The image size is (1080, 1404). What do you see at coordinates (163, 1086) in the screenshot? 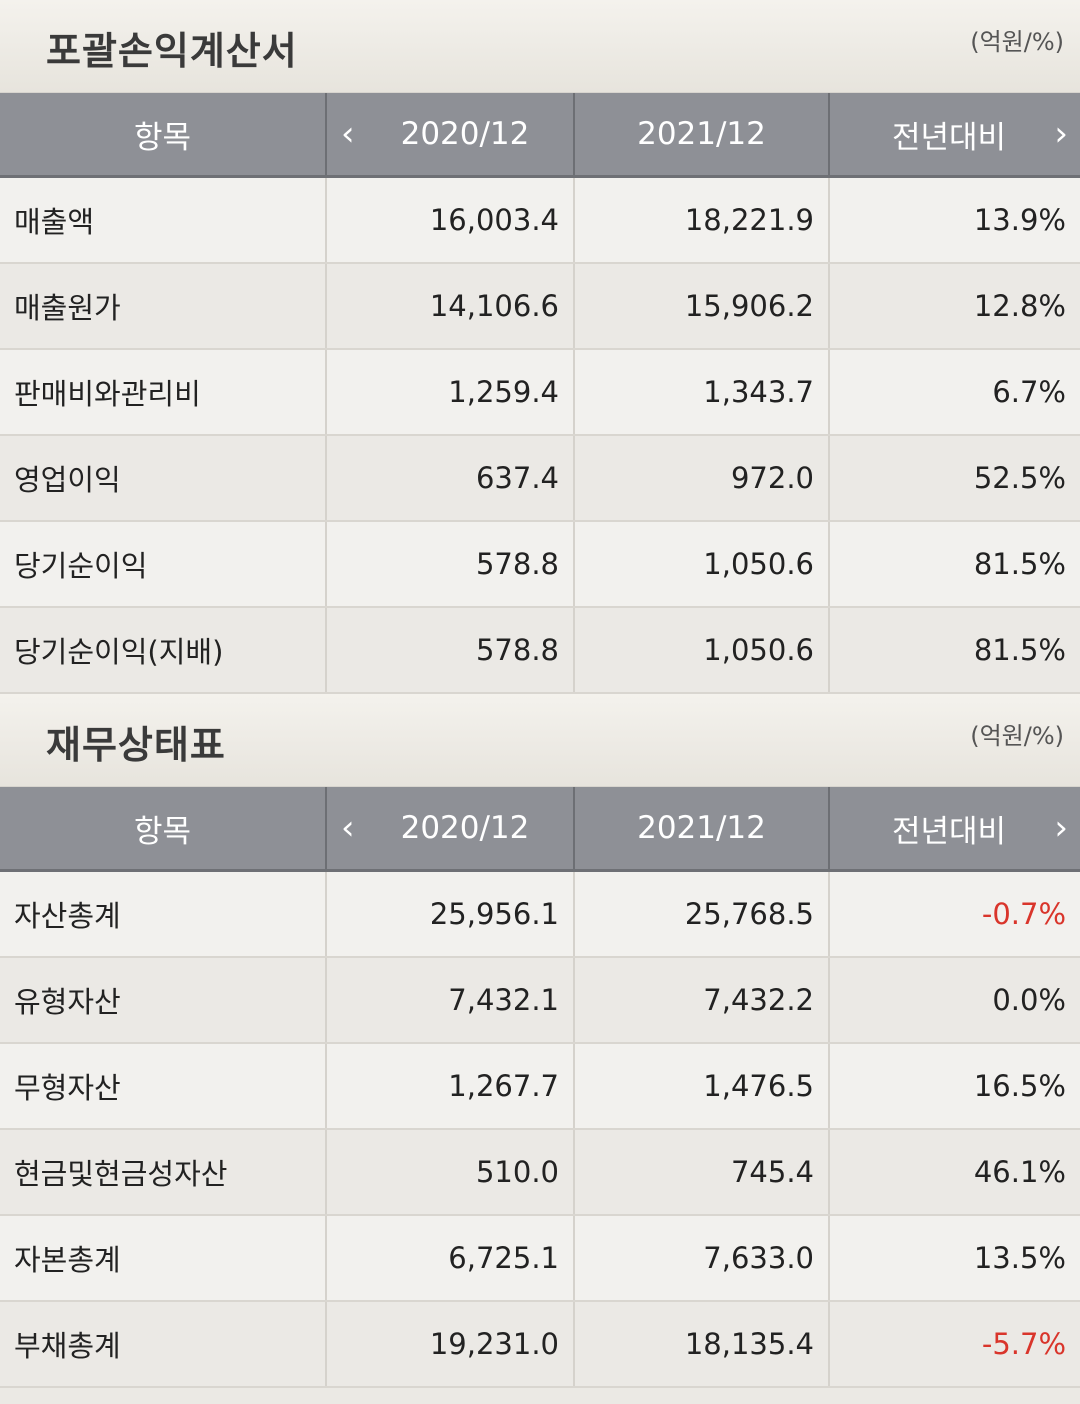
I see `row-label: 무형자산` at bounding box center [163, 1086].